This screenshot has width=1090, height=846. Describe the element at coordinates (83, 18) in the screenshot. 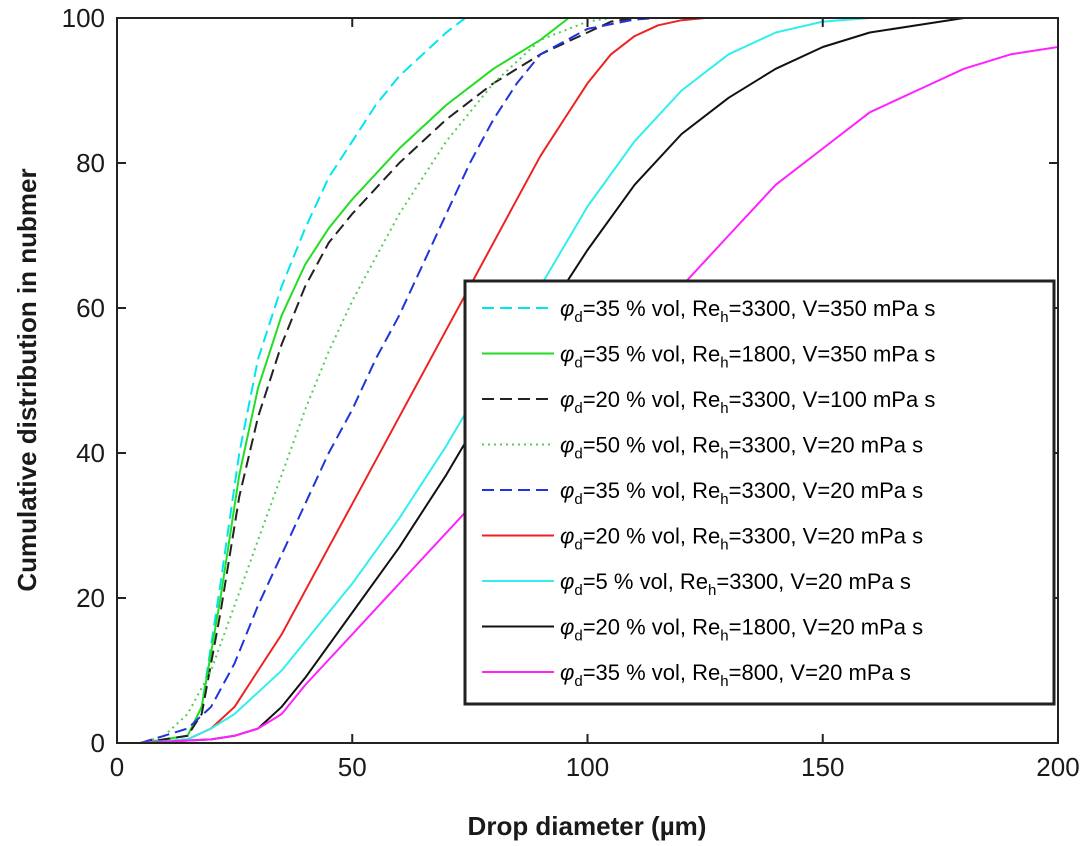

I see `y-tick-label: 100` at that location.